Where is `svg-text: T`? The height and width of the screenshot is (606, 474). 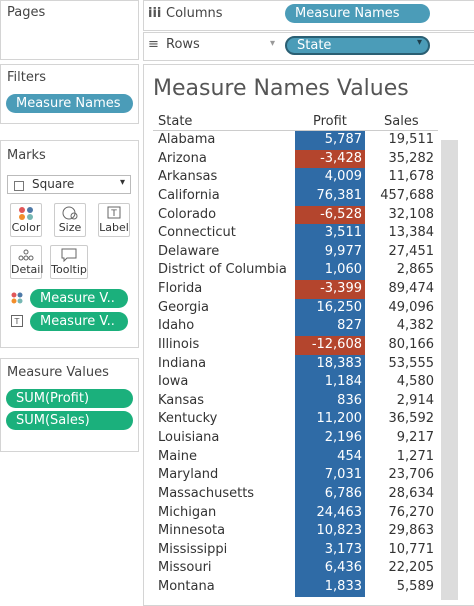
svg-text: T is located at coordinates (113, 214).